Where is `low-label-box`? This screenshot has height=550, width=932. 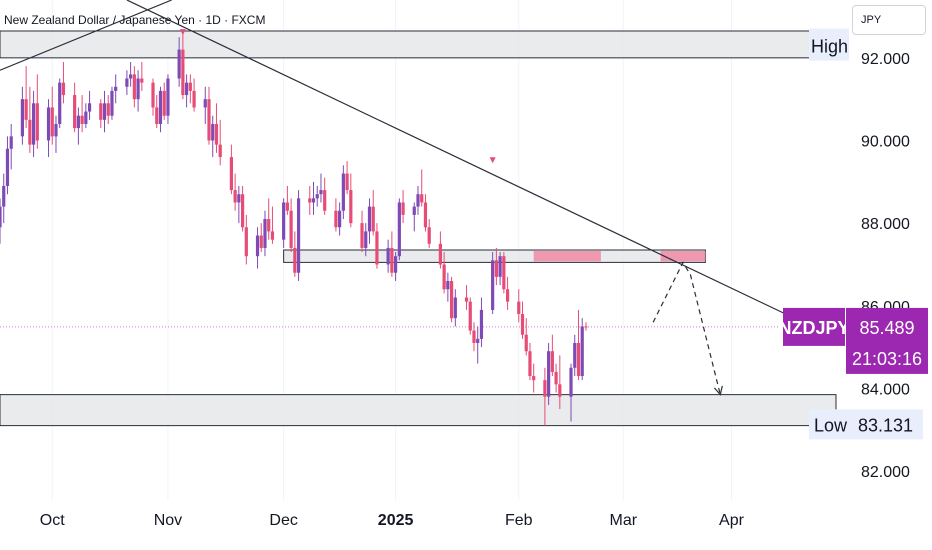
low-label-box is located at coordinates (866, 424).